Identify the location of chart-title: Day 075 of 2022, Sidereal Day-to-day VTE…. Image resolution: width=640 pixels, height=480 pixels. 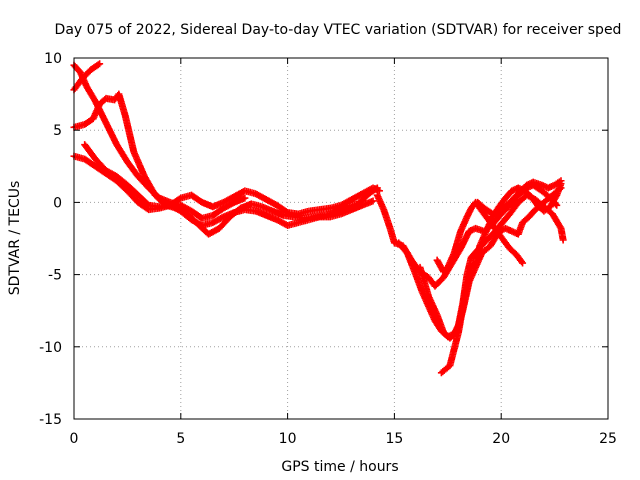
(338, 30).